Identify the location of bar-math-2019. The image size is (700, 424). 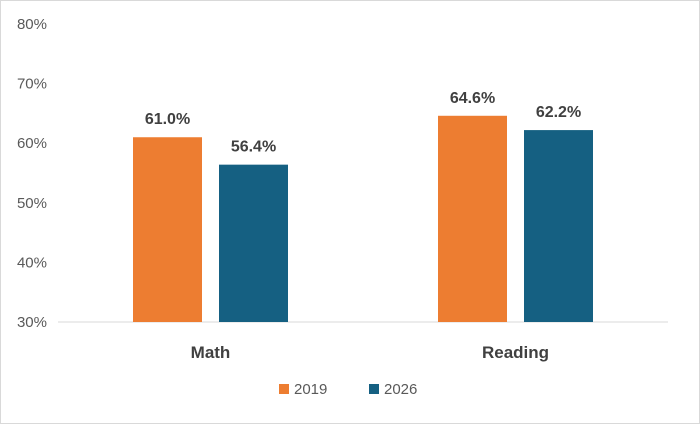
(167, 229).